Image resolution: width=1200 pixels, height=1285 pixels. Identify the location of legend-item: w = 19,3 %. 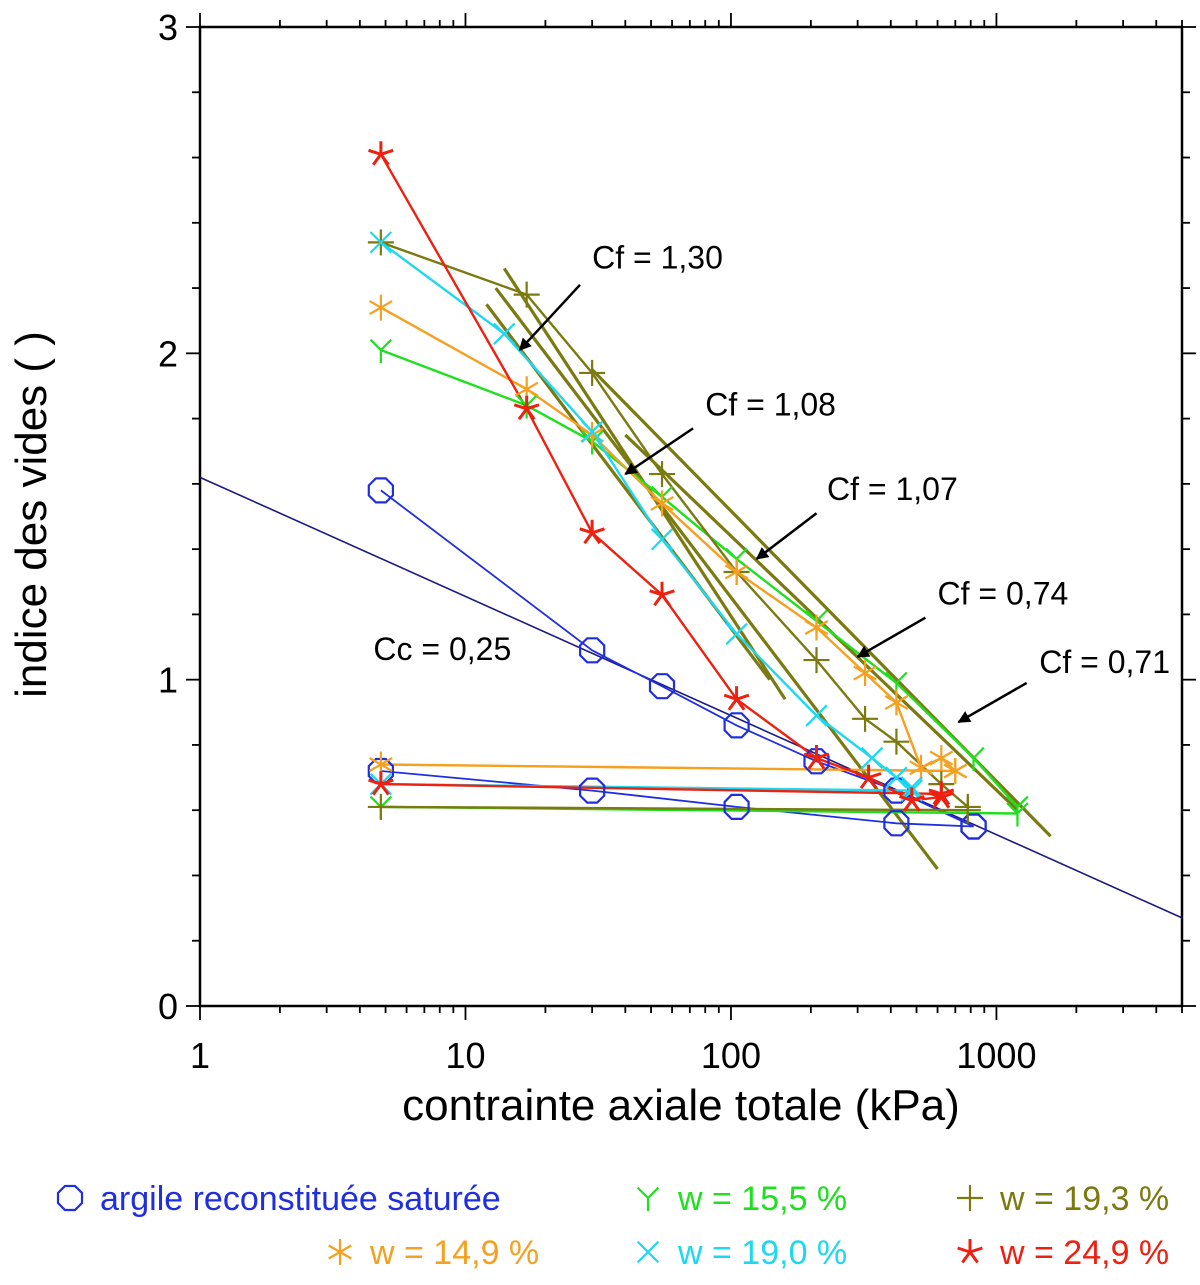
(1063, 1199).